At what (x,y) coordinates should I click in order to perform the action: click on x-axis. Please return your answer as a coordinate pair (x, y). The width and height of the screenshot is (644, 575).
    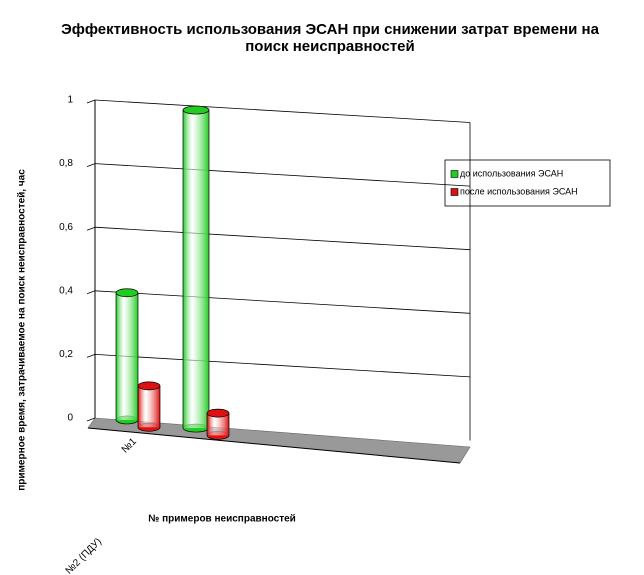
    Looking at the image, I should click on (274, 445).